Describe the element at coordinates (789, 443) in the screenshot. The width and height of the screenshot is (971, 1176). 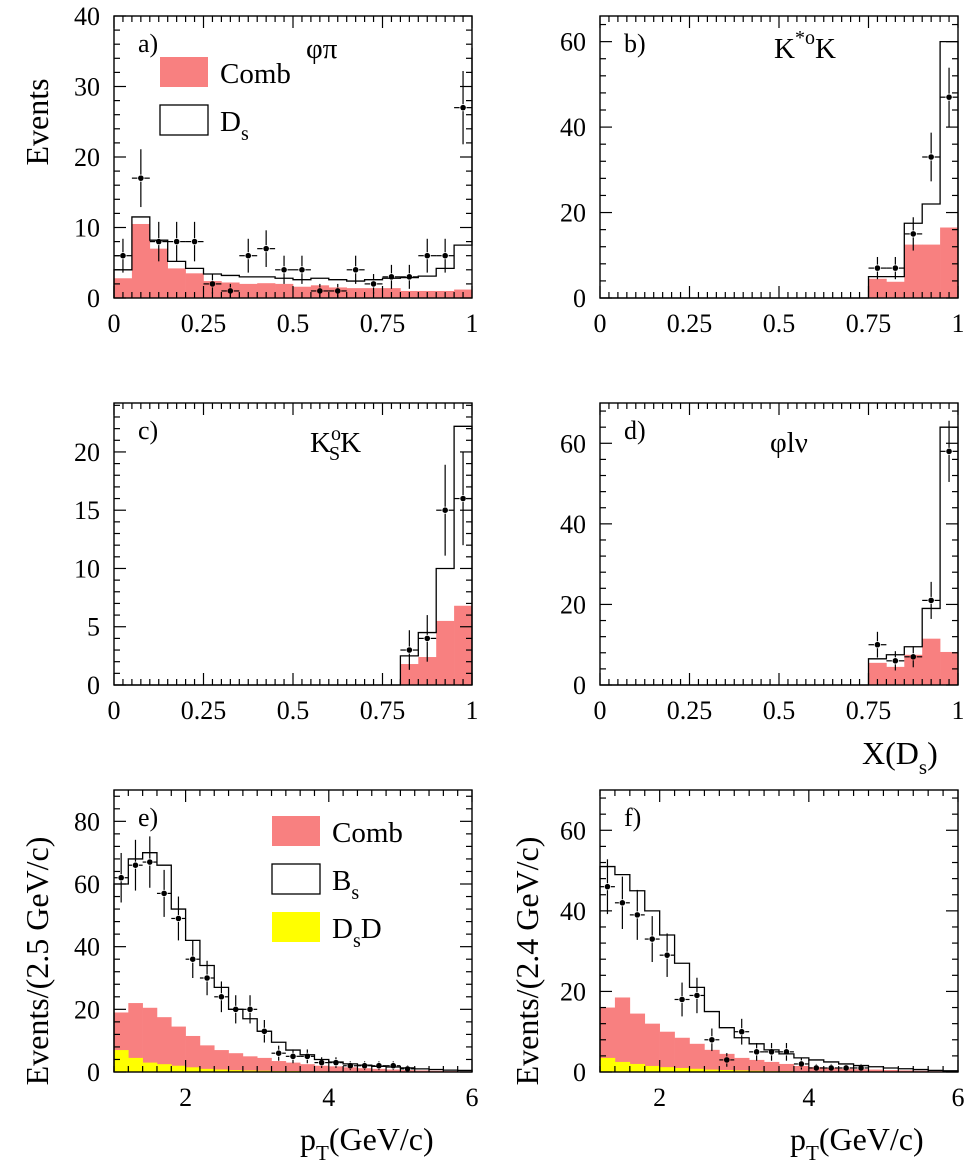
I see `channel-label-main-d: φlν` at that location.